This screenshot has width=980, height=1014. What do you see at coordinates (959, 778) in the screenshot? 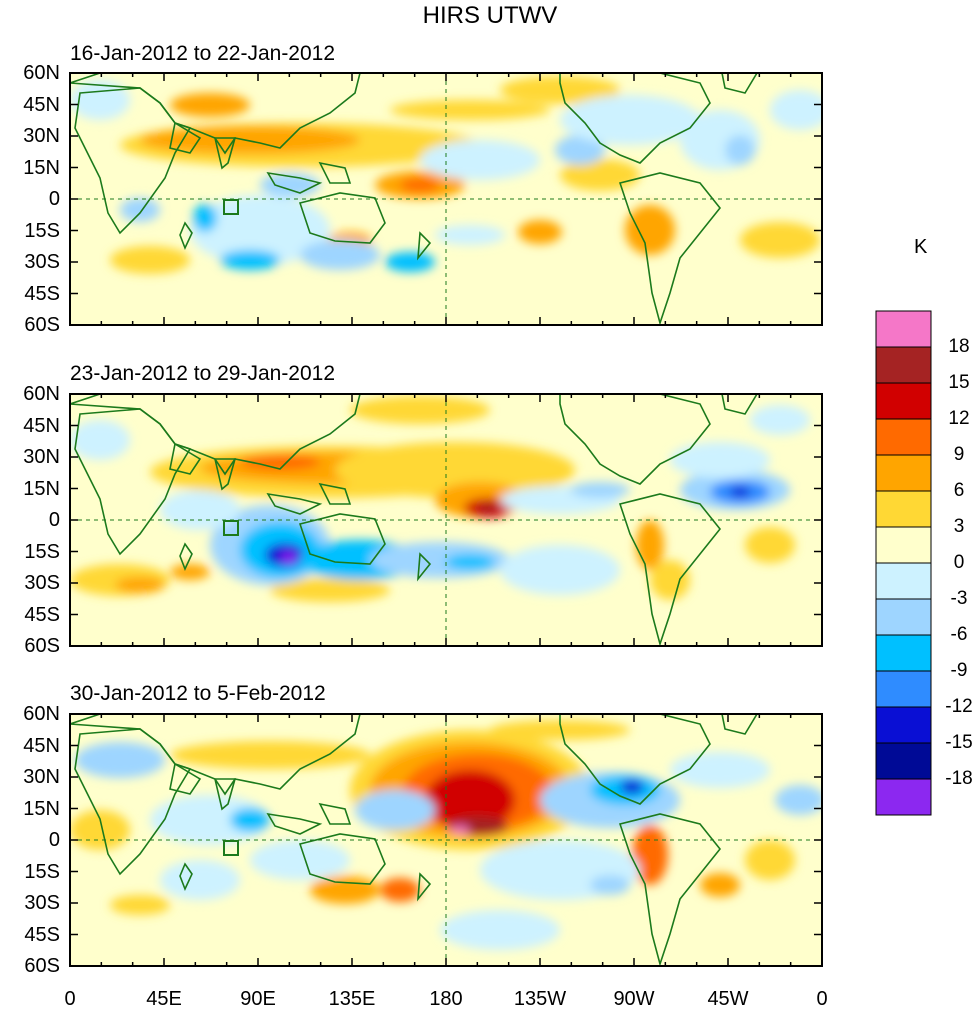
I see `colorbar-label: -18` at bounding box center [959, 778].